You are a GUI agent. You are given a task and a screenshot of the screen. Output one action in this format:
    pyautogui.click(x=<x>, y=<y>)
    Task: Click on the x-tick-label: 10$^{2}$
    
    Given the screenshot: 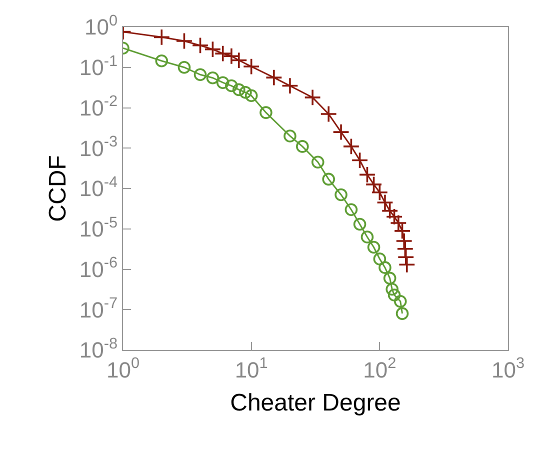 What is the action you would take?
    pyautogui.click(x=379, y=368)
    